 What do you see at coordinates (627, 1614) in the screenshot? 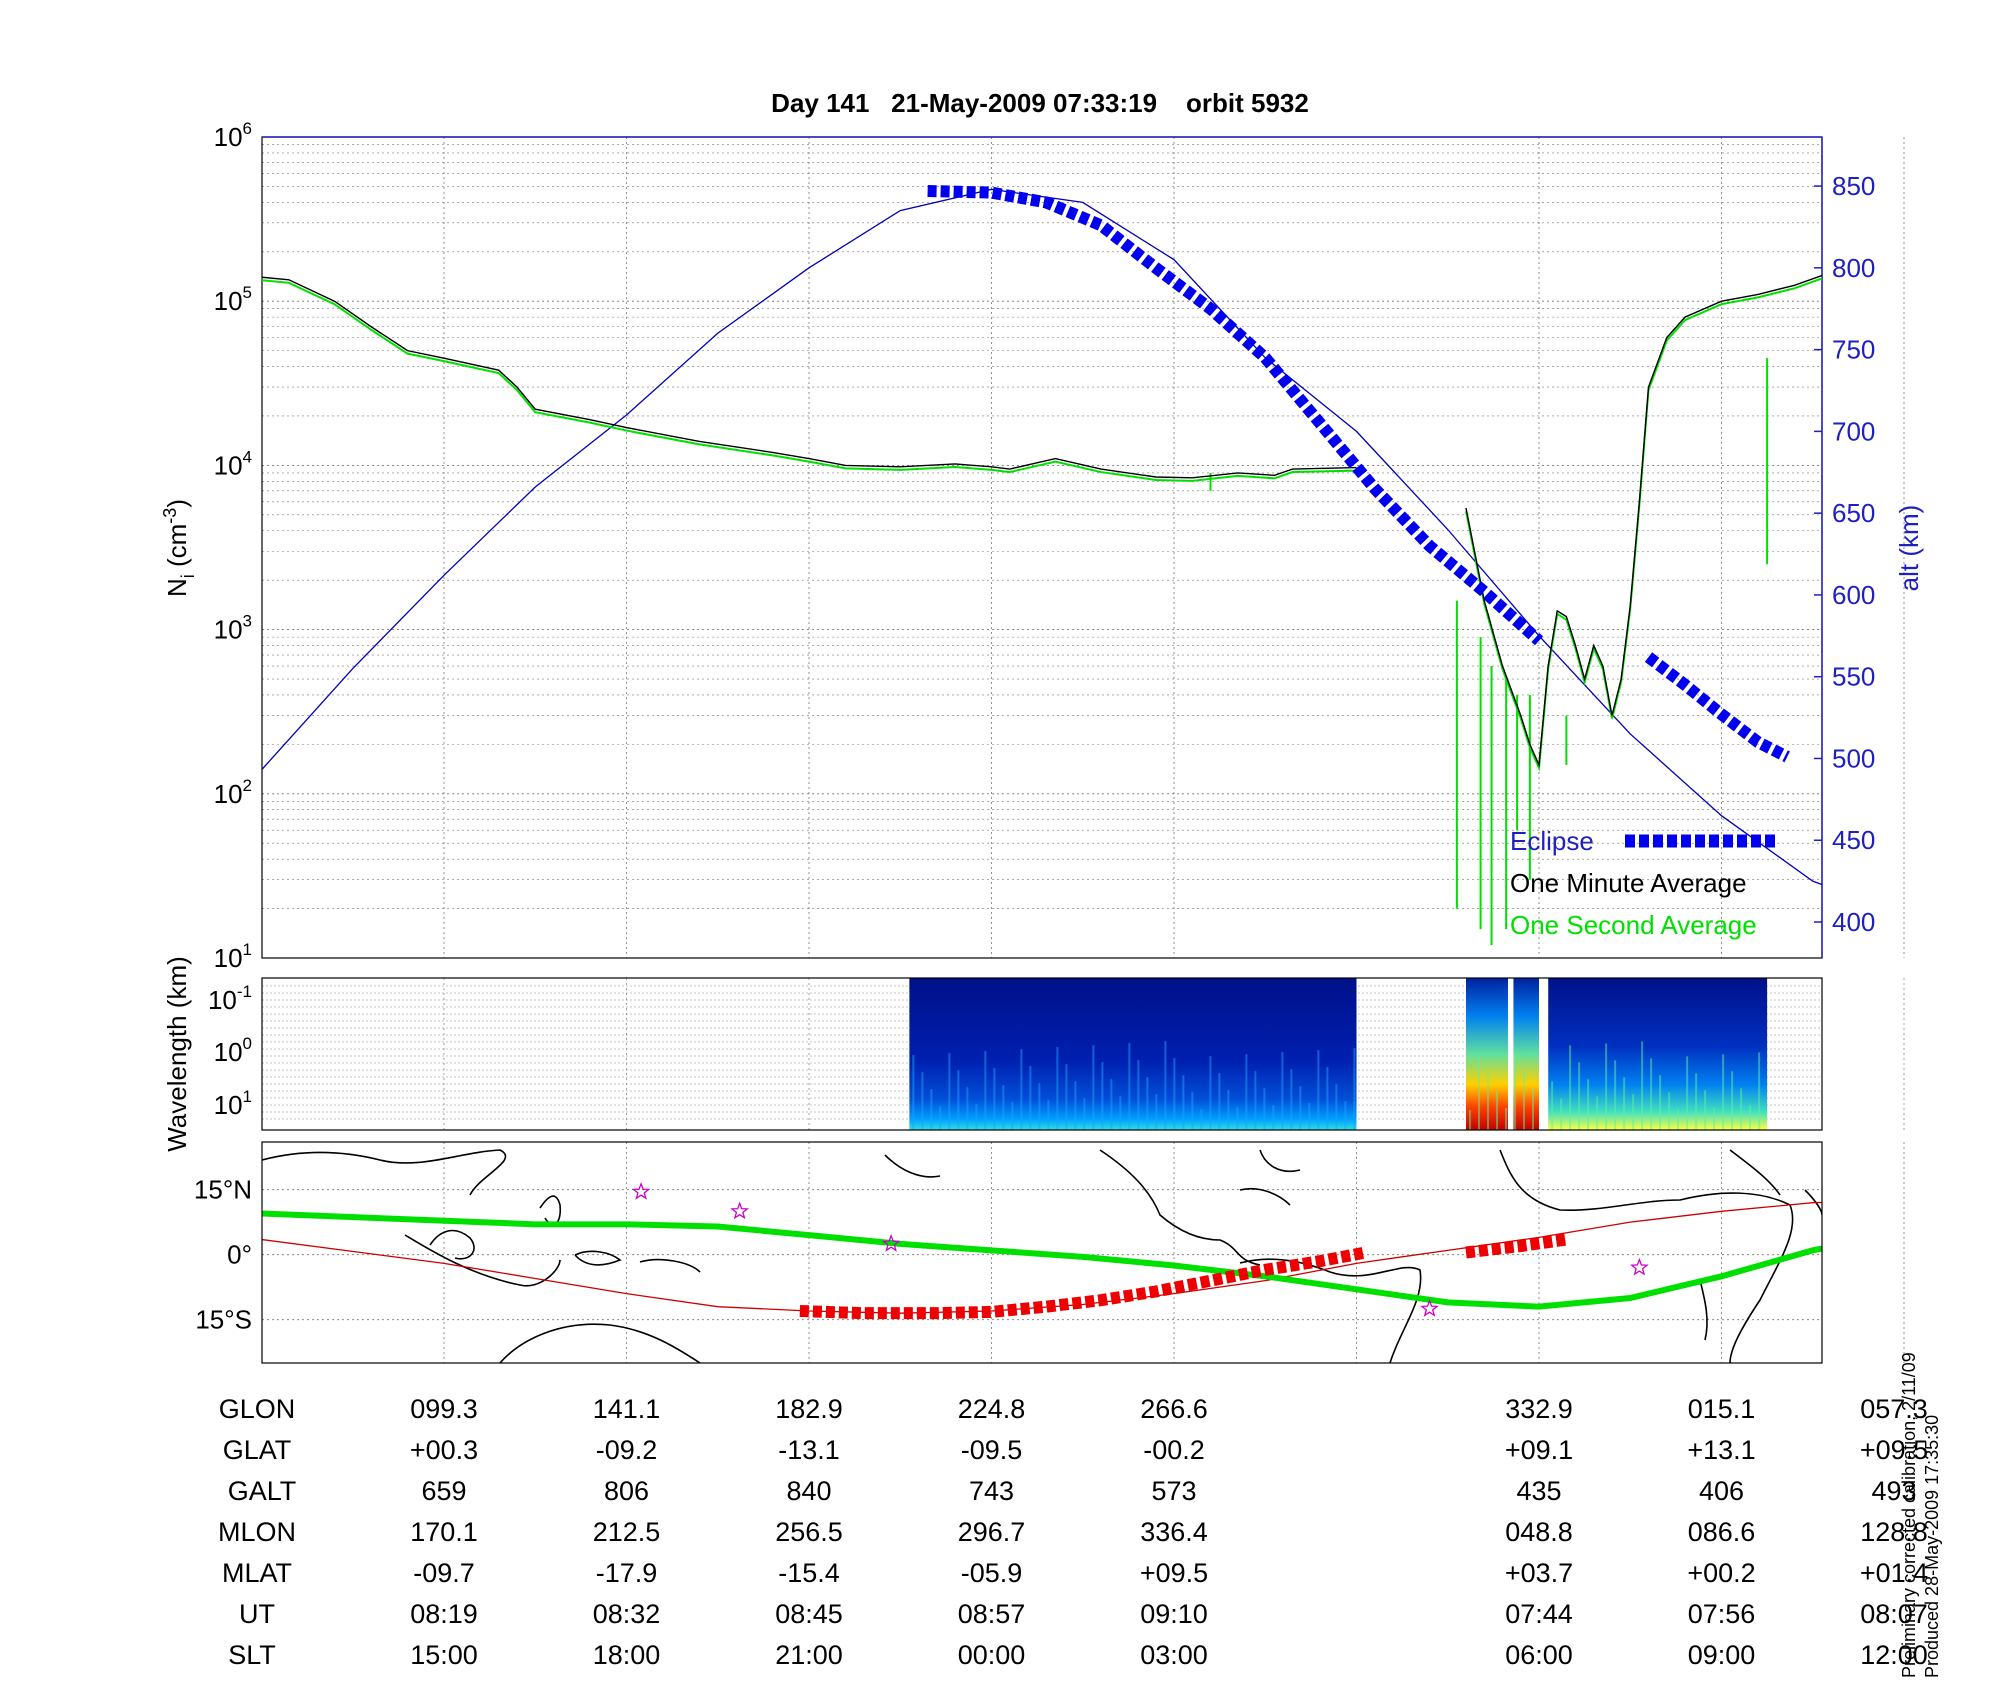
I see `table-cell: 08:32` at bounding box center [627, 1614].